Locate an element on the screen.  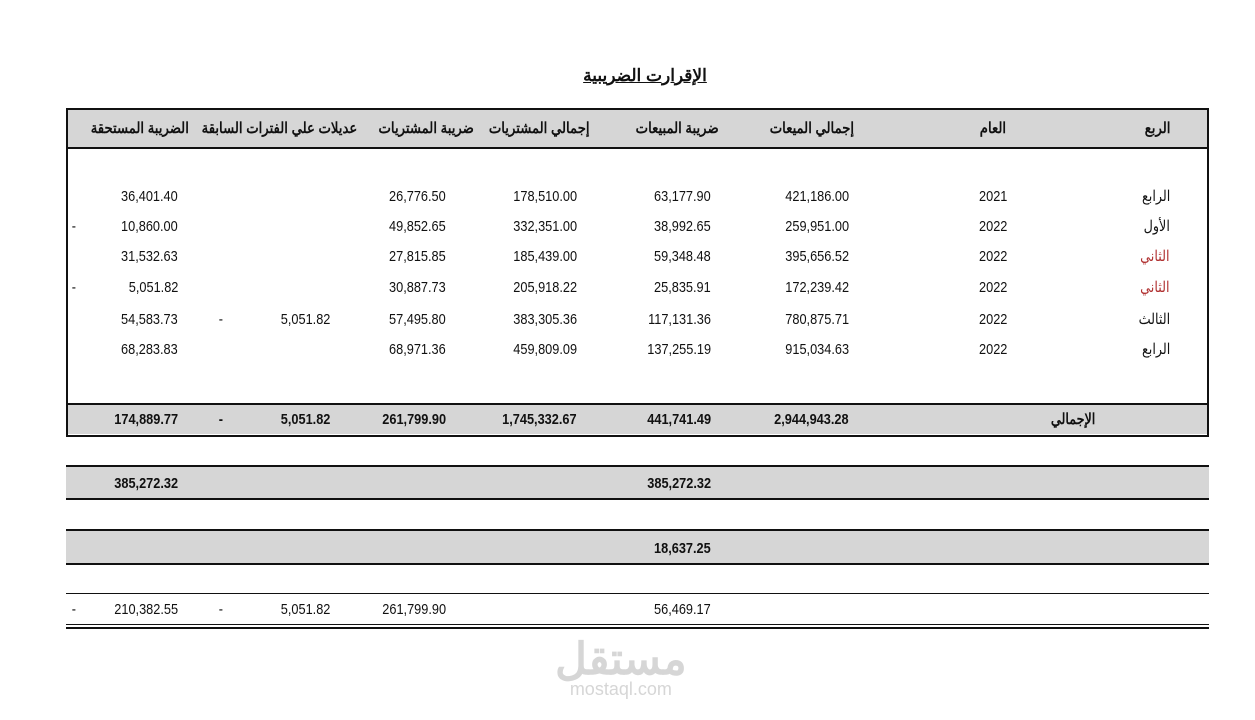
sales-tax-cell: 38,992.65 is located at coordinates (682, 226).